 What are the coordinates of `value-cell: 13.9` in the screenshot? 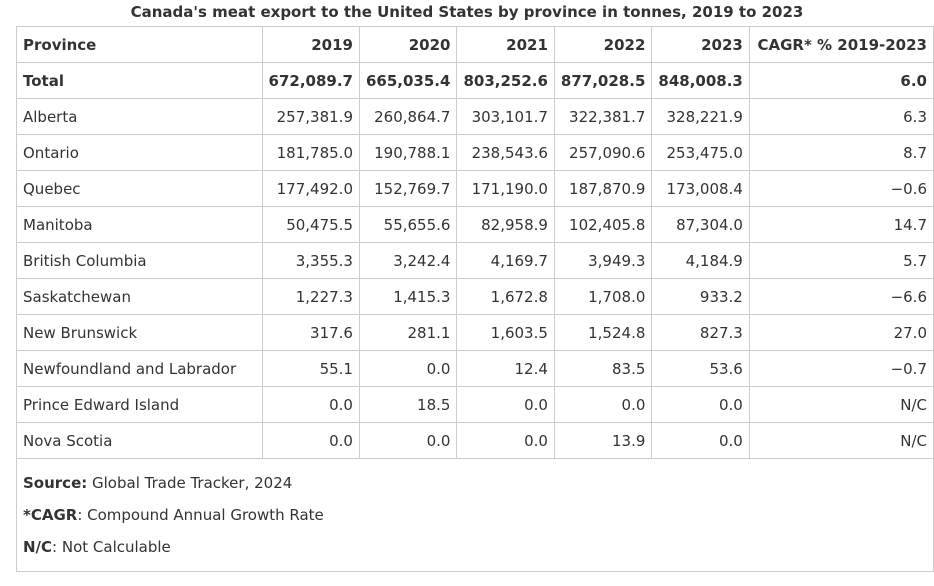 It's located at (603, 440).